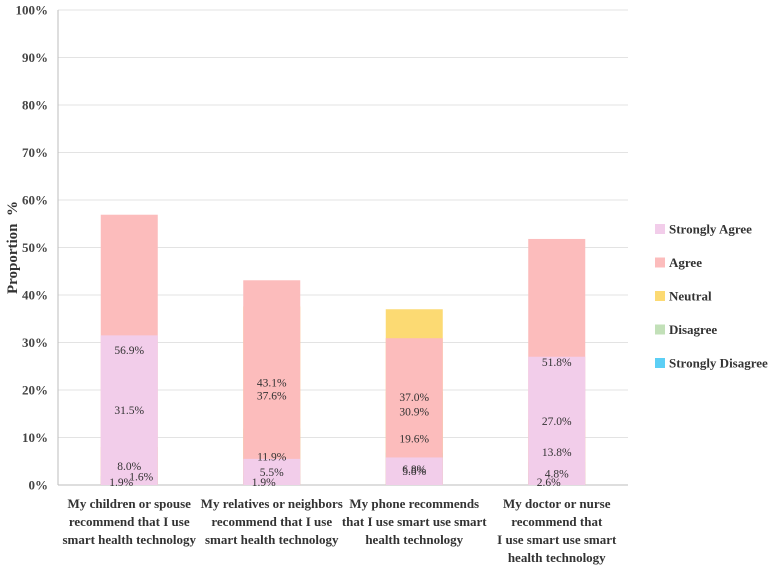 The width and height of the screenshot is (770, 570). I want to click on y-tick-label: 70%, so click(35, 152).